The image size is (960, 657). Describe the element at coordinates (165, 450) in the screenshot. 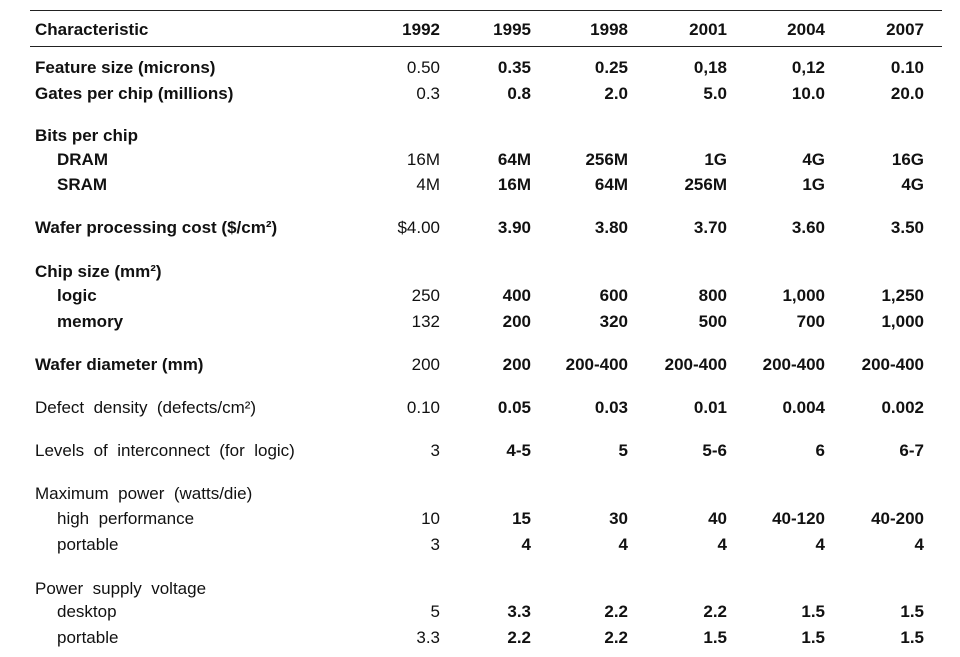

I see `row-label: Levels of interconnect (for logic)` at that location.